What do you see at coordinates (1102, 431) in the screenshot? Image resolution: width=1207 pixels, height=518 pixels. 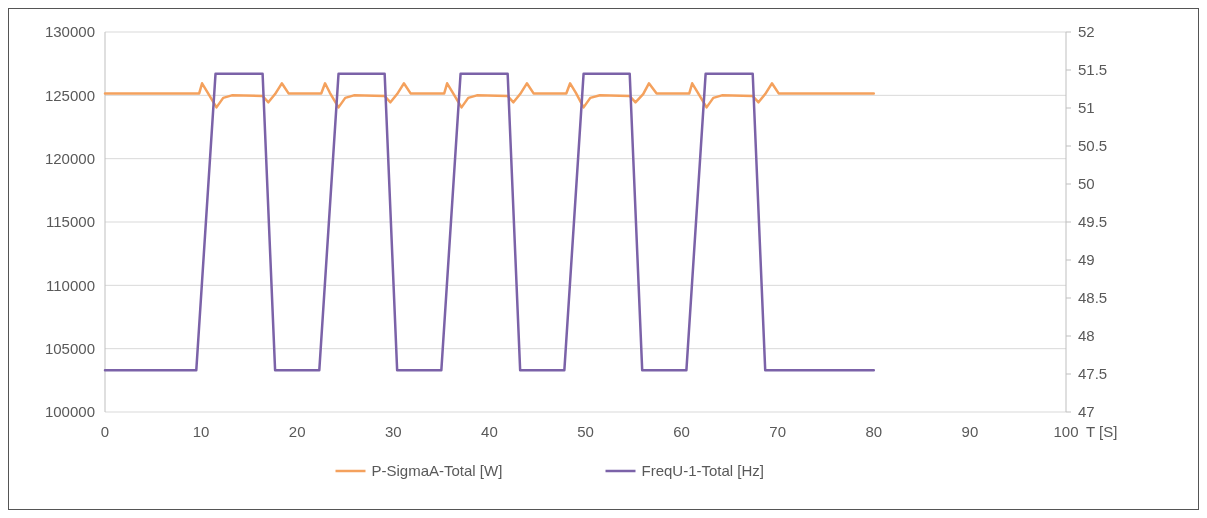 I see `x-axis-title: T [S]` at bounding box center [1102, 431].